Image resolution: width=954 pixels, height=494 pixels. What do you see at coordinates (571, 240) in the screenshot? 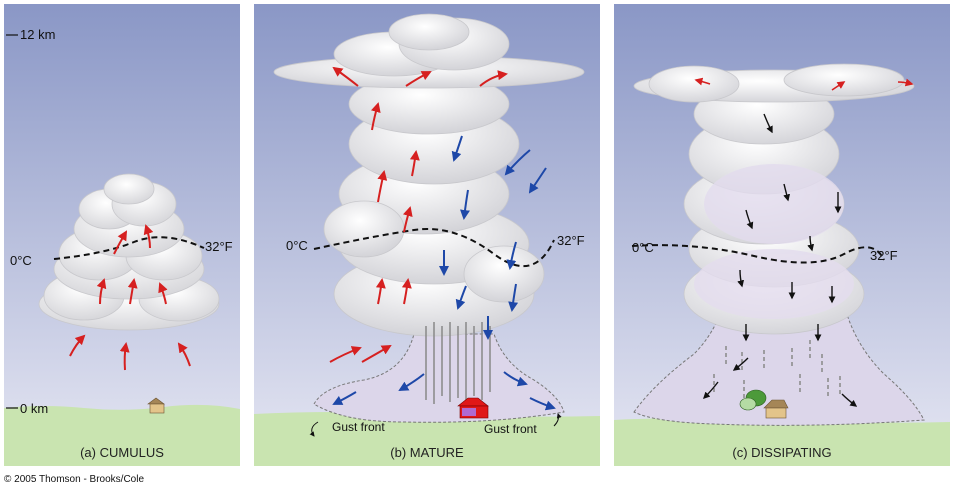
I see `label-32f-b: 32°F` at bounding box center [571, 240].